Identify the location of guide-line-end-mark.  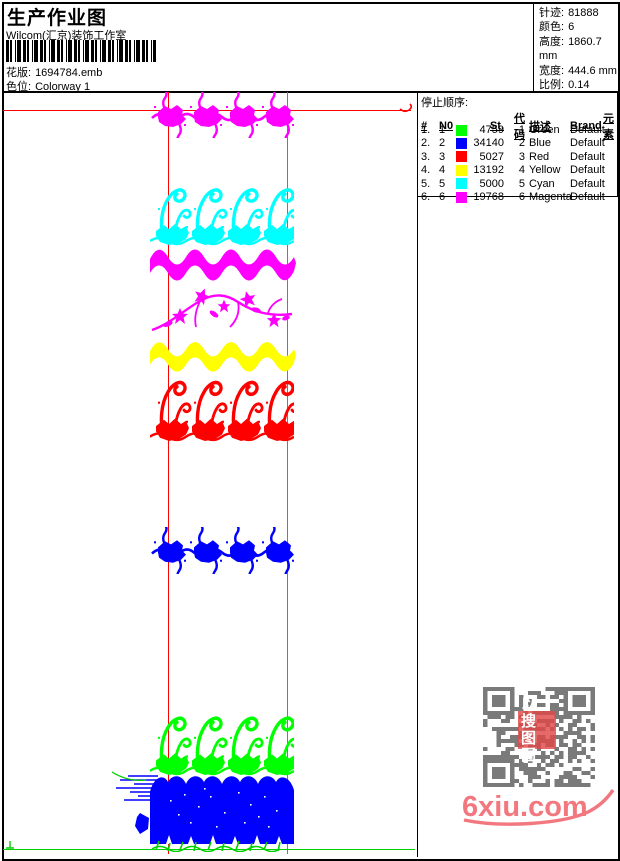
(406, 108).